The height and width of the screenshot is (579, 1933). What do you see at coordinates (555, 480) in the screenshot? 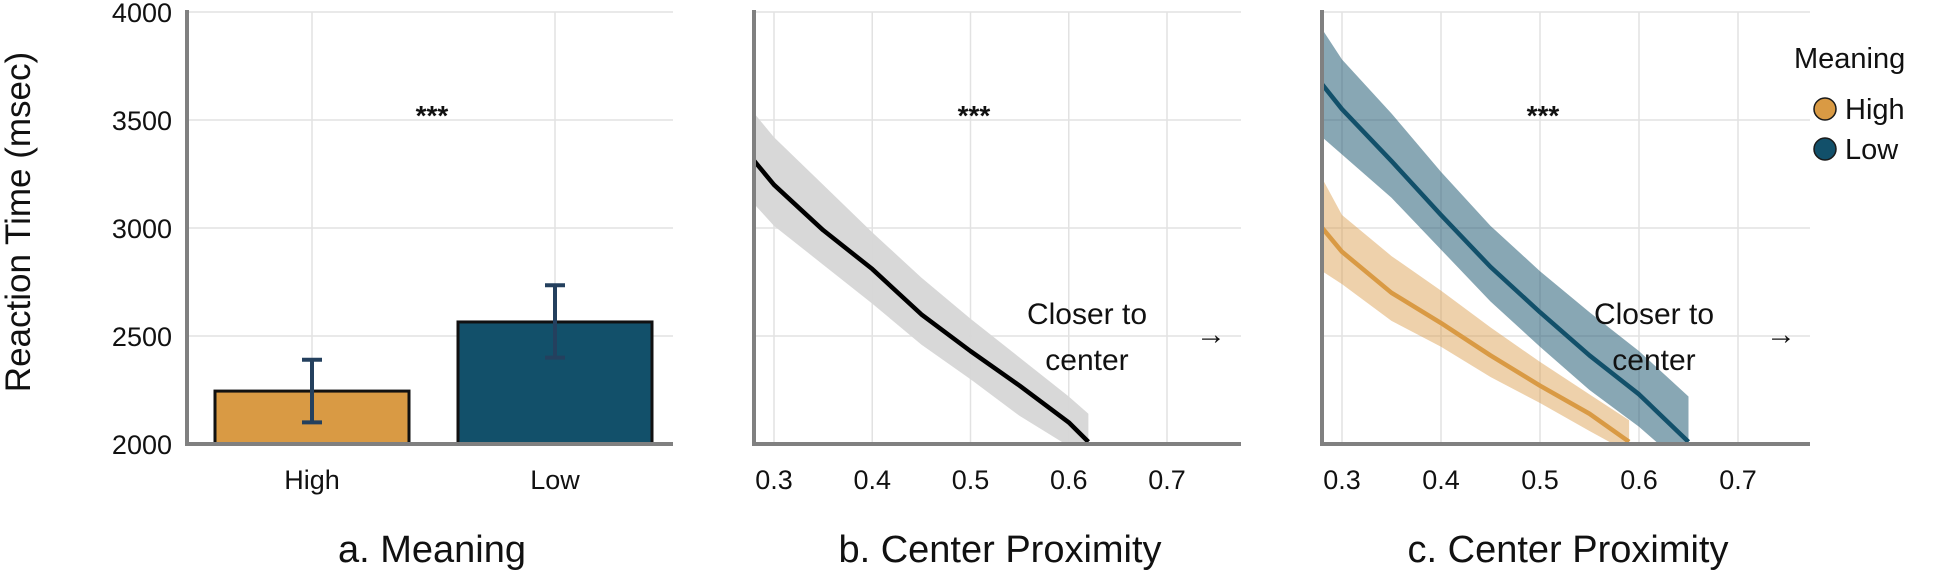
I see `x-tick-label: Low` at bounding box center [555, 480].